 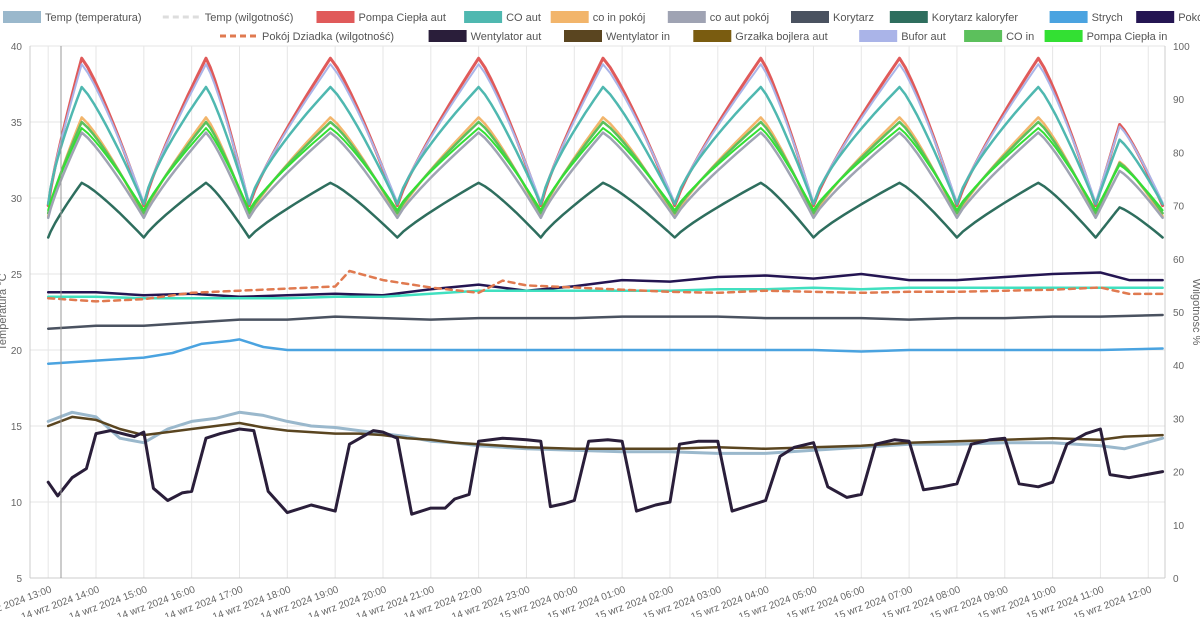 What do you see at coordinates (402, 18) in the screenshot?
I see `legend-label: Pompa Ciepła aut` at bounding box center [402, 18].